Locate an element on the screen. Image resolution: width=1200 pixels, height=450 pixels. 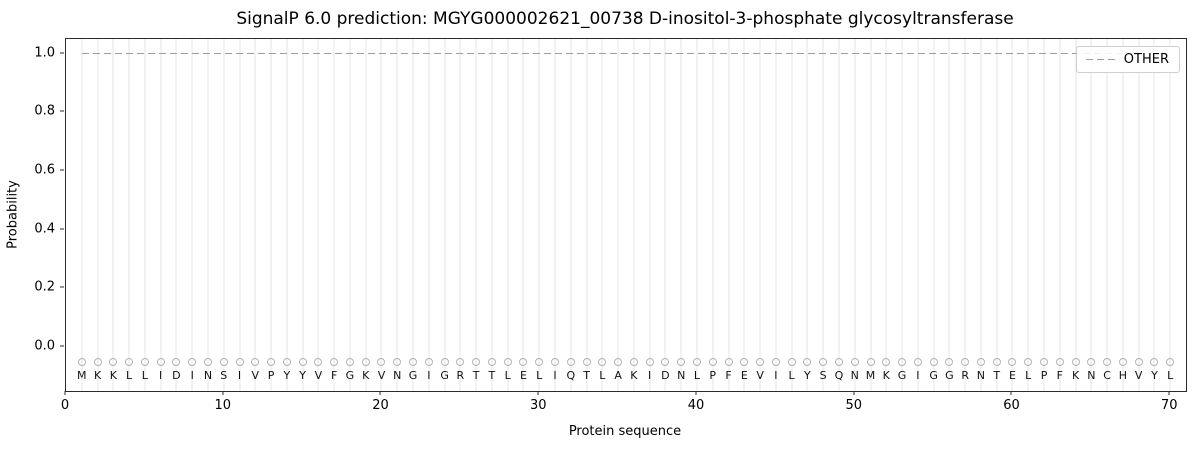
x-tick-label: 0 is located at coordinates (65, 405).